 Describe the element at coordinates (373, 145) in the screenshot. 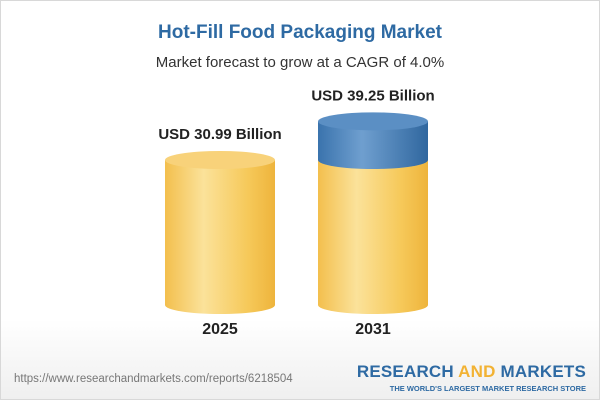

I see `bar-2031-growth-body` at that location.